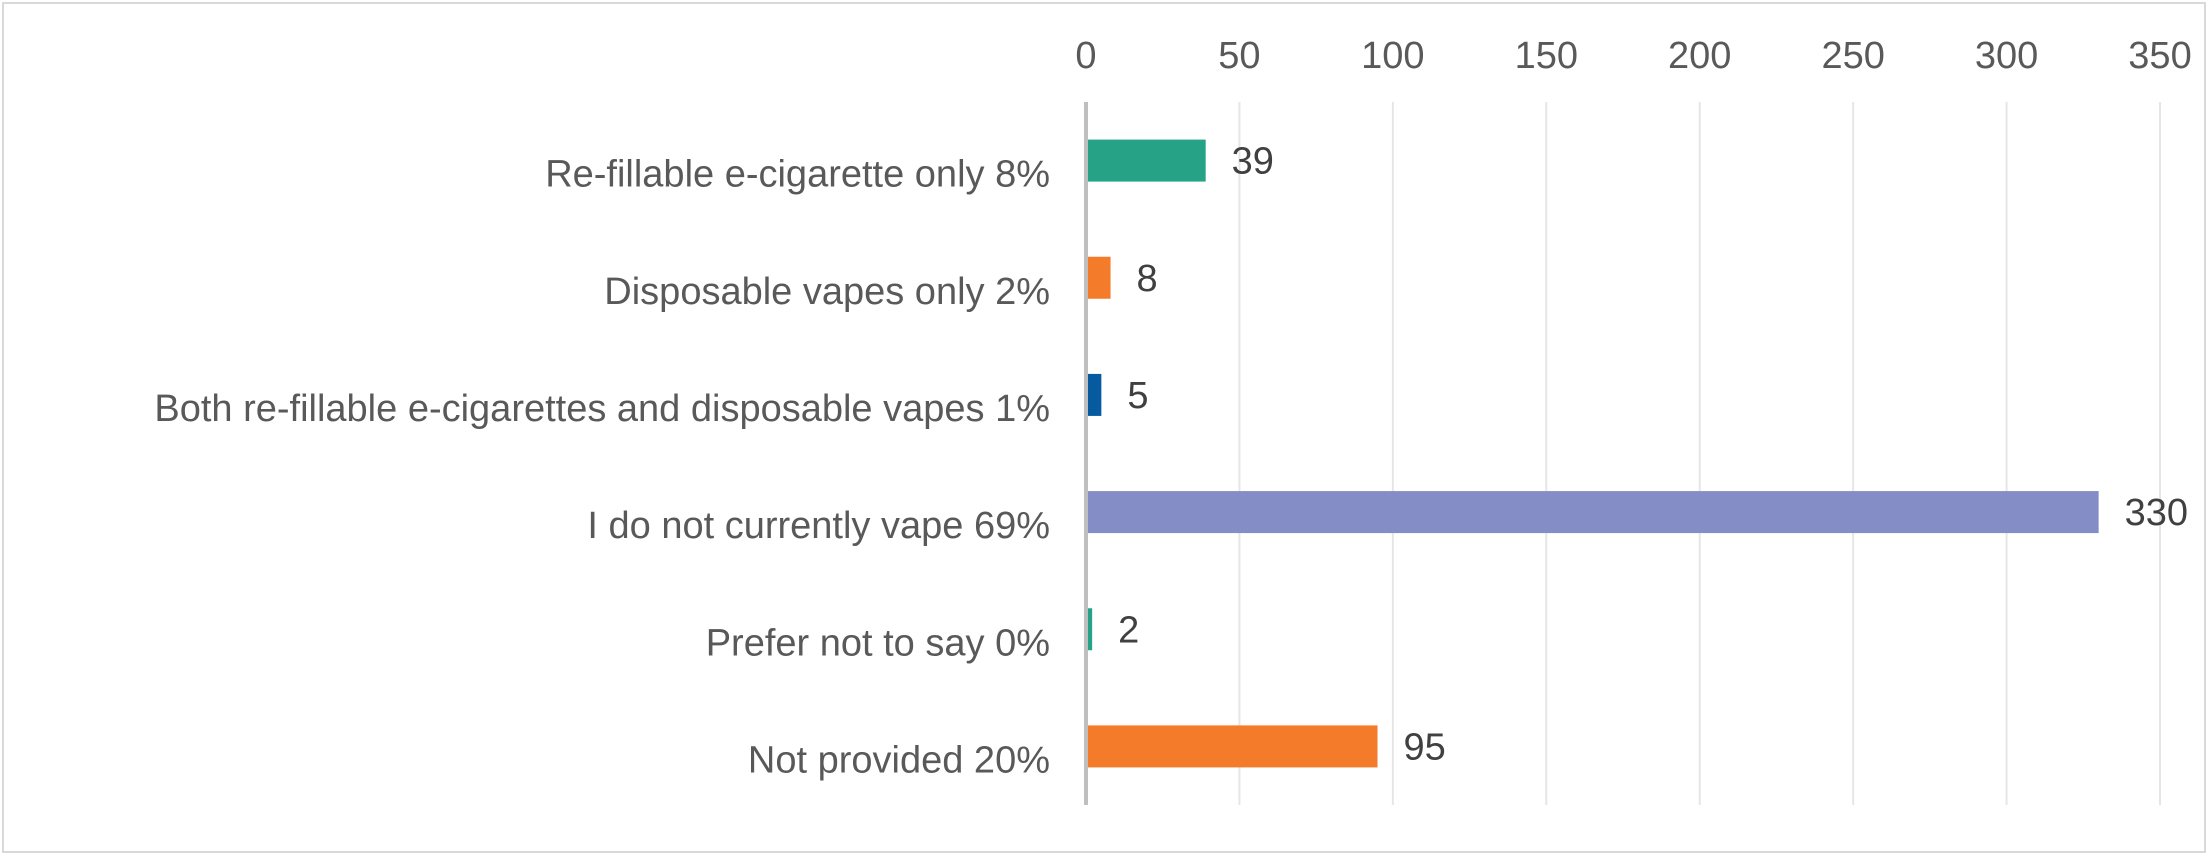  What do you see at coordinates (1239, 56) in the screenshot?
I see `x-tick-label: 50` at bounding box center [1239, 56].